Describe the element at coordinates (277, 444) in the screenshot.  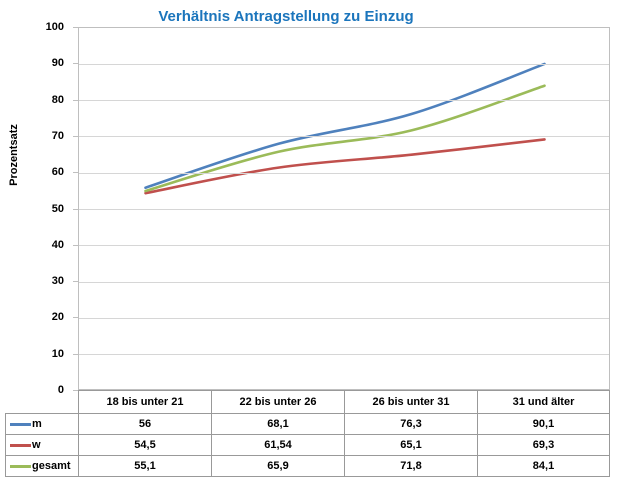
I see `table-value: 61,54` at that location.